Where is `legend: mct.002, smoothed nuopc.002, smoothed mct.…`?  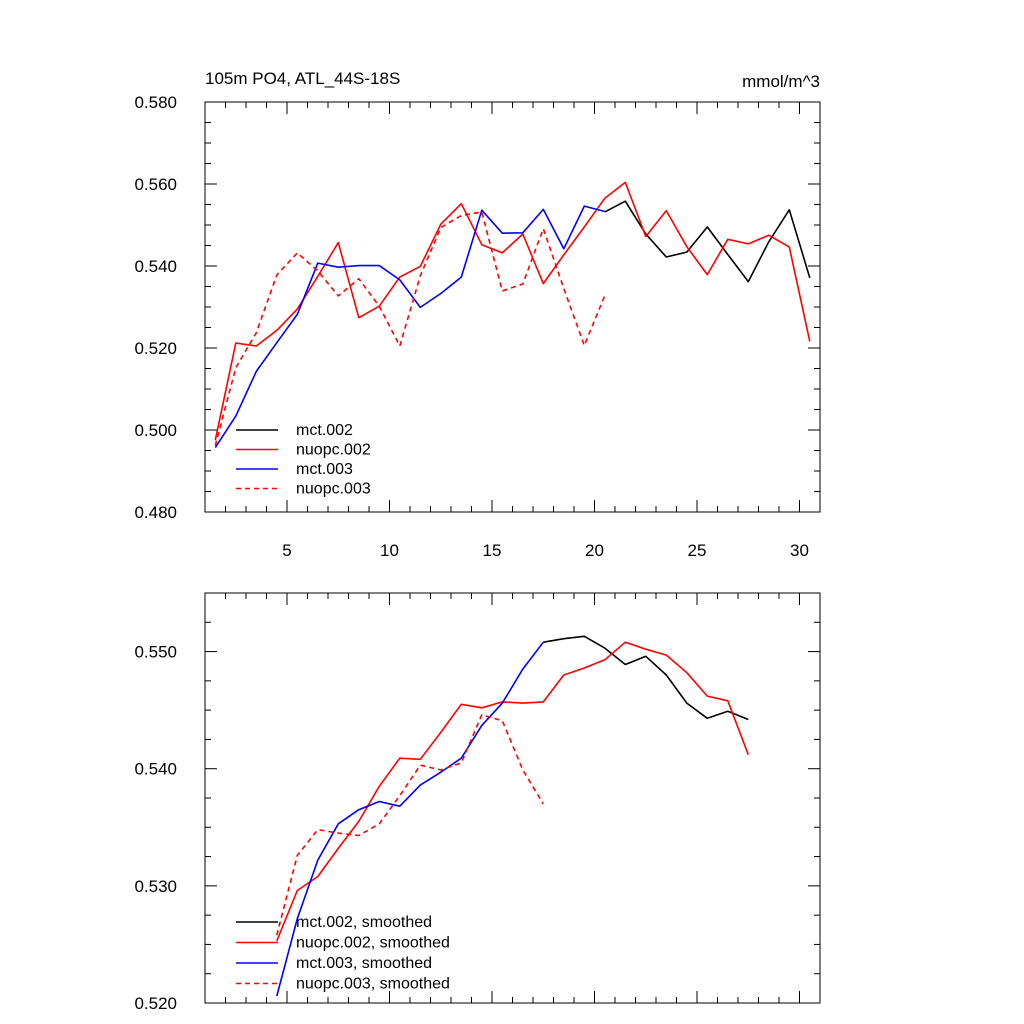 legend: mct.002, smoothed nuopc.002, smoothed mct.… is located at coordinates (343, 953).